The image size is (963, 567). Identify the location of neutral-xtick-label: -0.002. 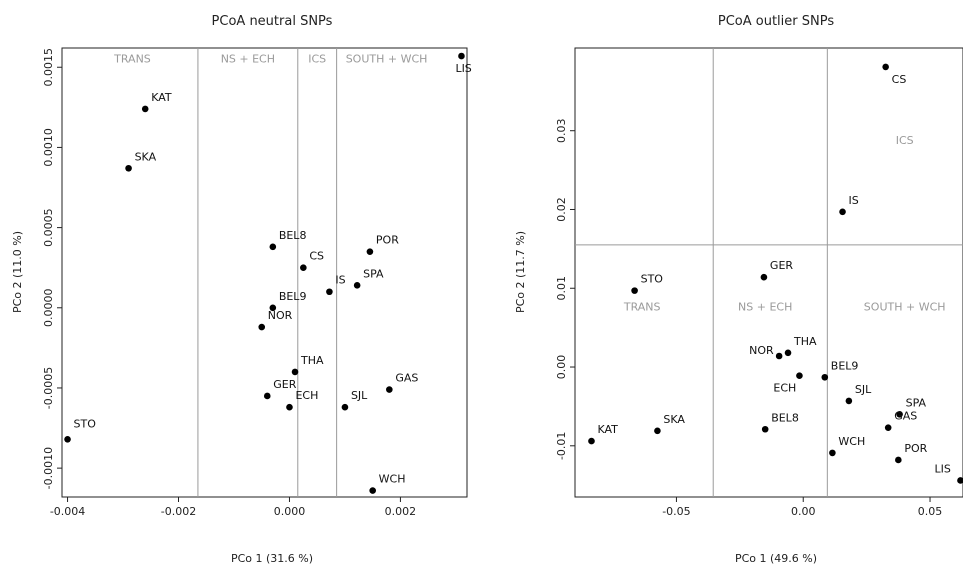
(178, 511).